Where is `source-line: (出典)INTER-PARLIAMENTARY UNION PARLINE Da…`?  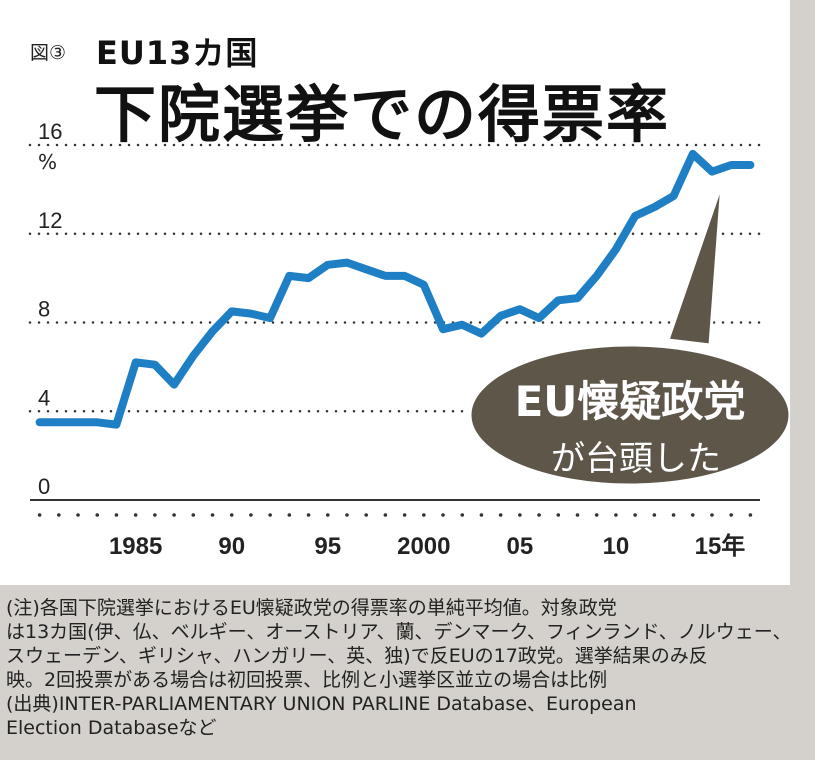 source-line: (出典)INTER-PARLIAMENTARY UNION PARLINE Da… is located at coordinates (321, 704).